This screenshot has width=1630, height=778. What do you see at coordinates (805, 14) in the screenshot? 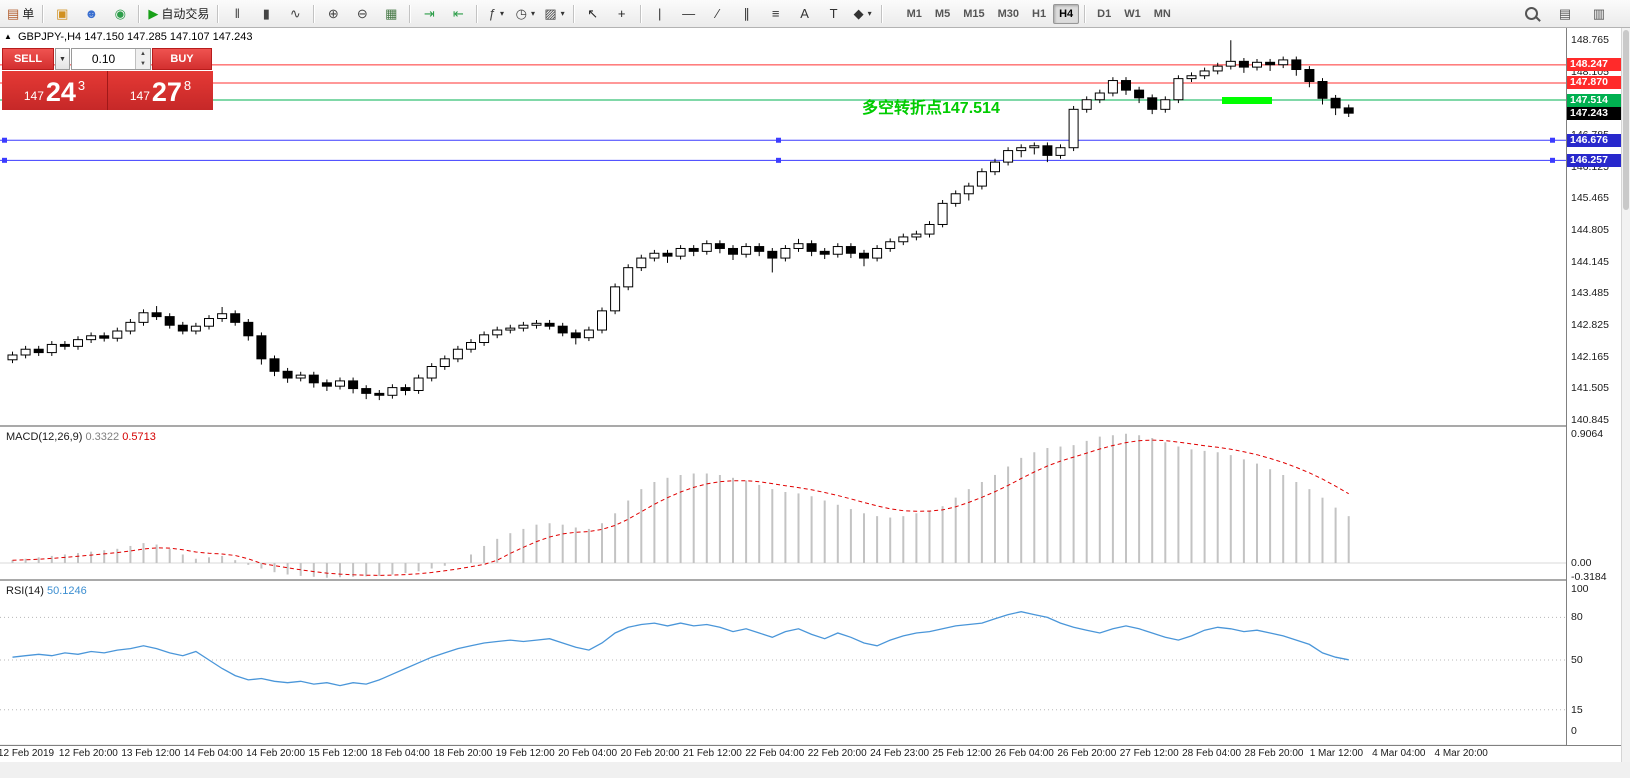
I see `text-button: A` at bounding box center [805, 14].